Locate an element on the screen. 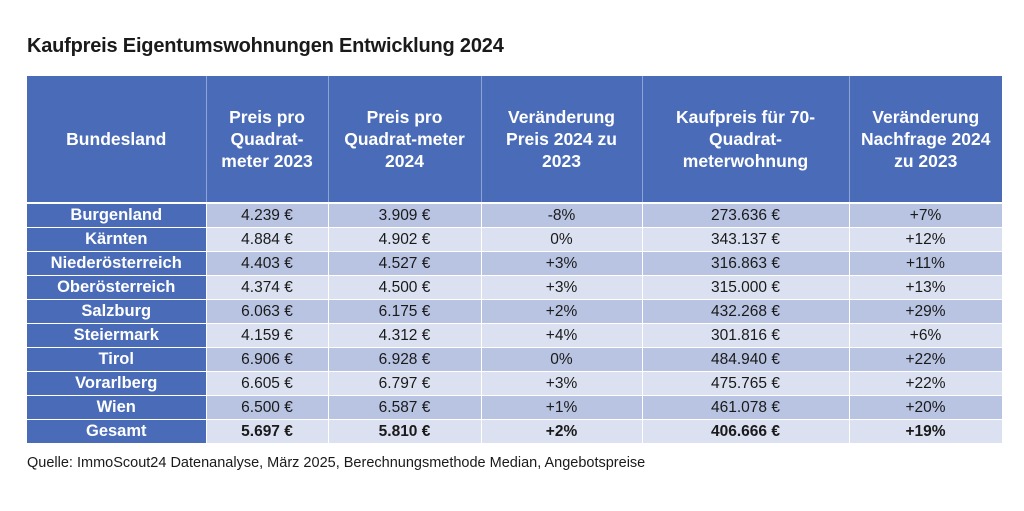  table-cell: +19% is located at coordinates (926, 431).